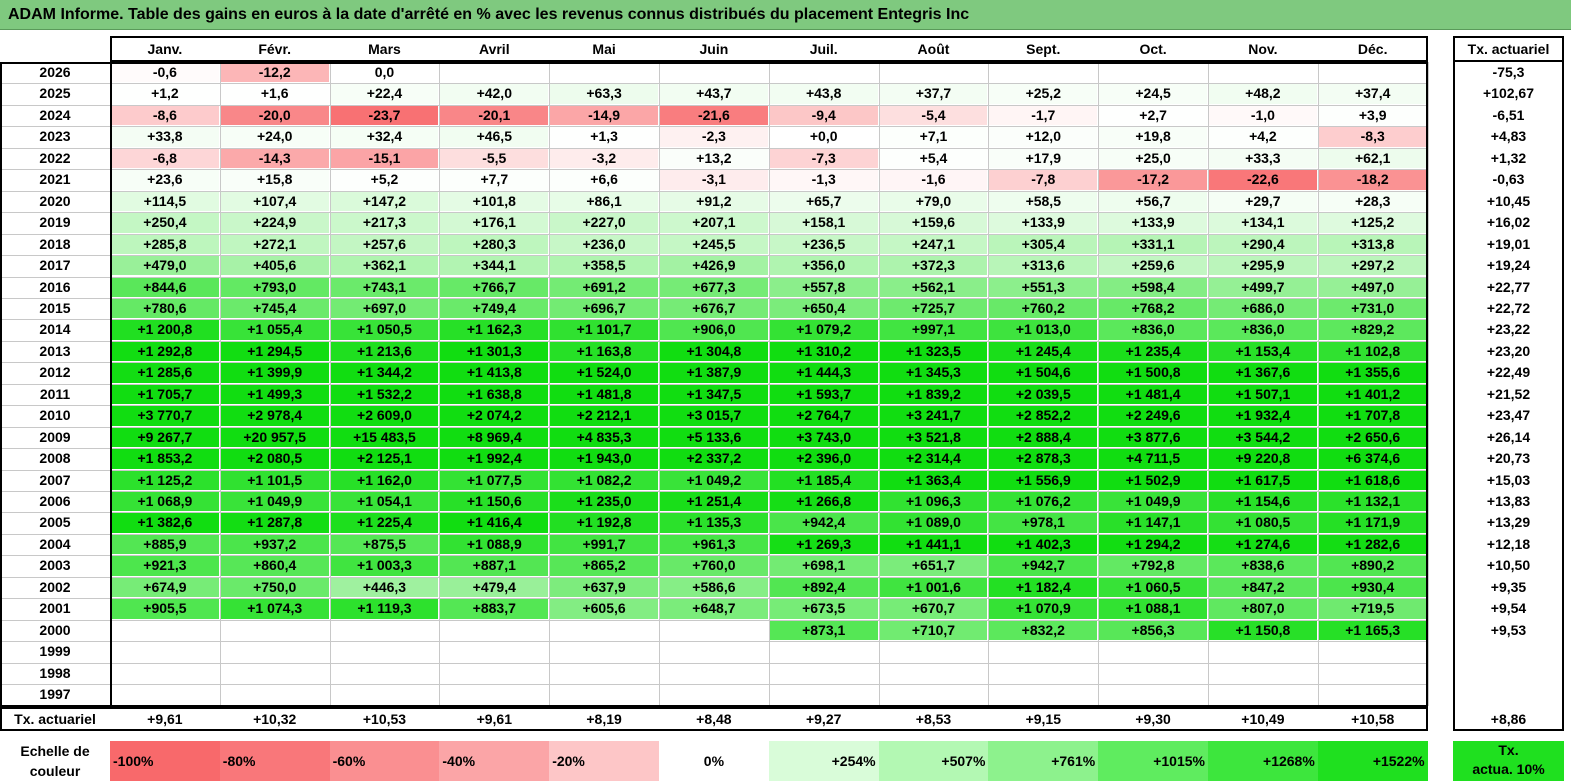 The width and height of the screenshot is (1571, 783). Describe the element at coordinates (1372, 630) in the screenshot. I see `gain-cell: +1 165,3` at that location.